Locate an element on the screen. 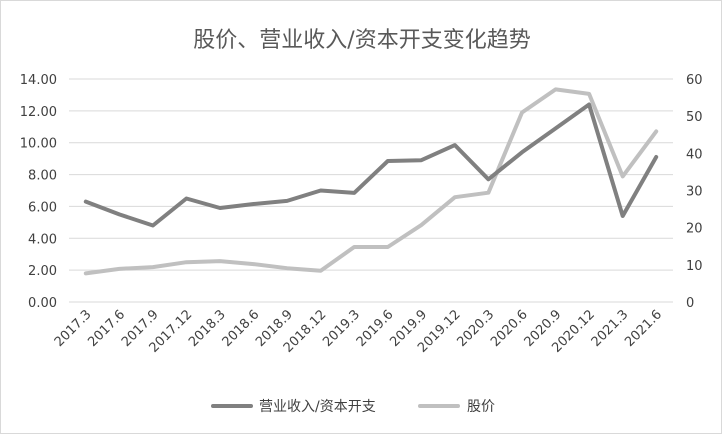 This screenshot has width=722, height=435. right-tick-label: 0 is located at coordinates (690, 303).